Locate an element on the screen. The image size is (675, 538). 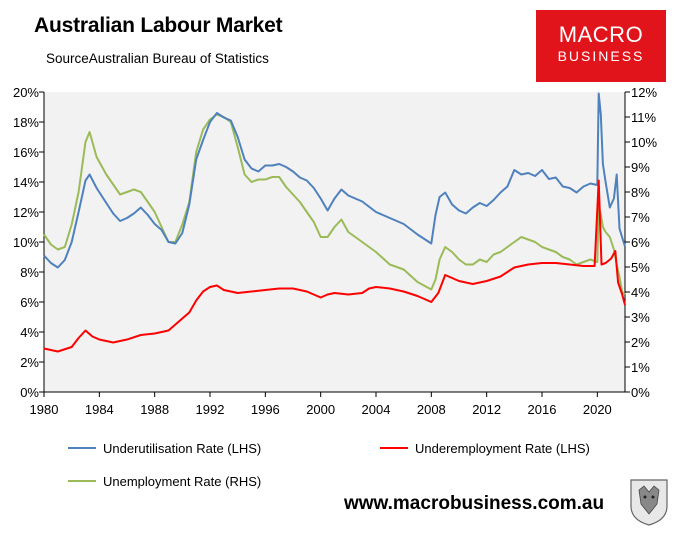
website-url: www.macrobusiness.com.au is located at coordinates (474, 503).